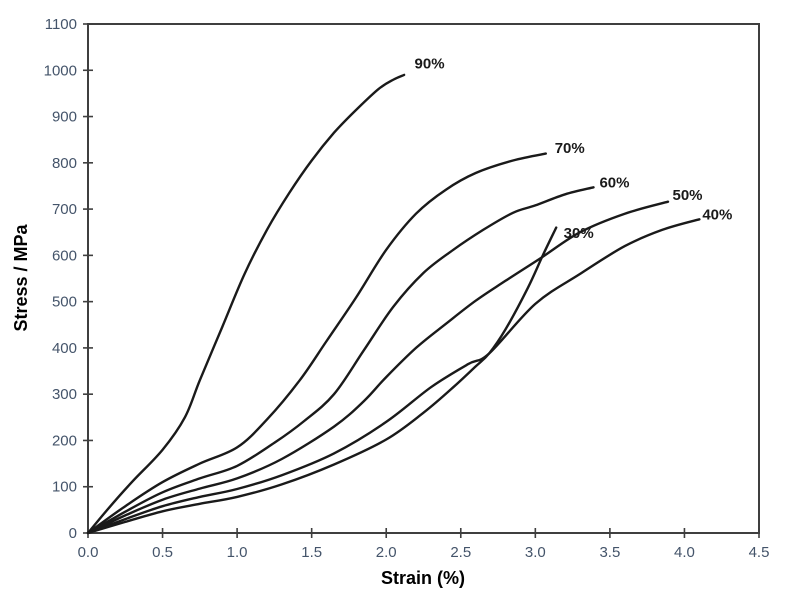 The image size is (800, 600). What do you see at coordinates (614, 182) in the screenshot?
I see `curve-label-60pct: 60%` at bounding box center [614, 182].